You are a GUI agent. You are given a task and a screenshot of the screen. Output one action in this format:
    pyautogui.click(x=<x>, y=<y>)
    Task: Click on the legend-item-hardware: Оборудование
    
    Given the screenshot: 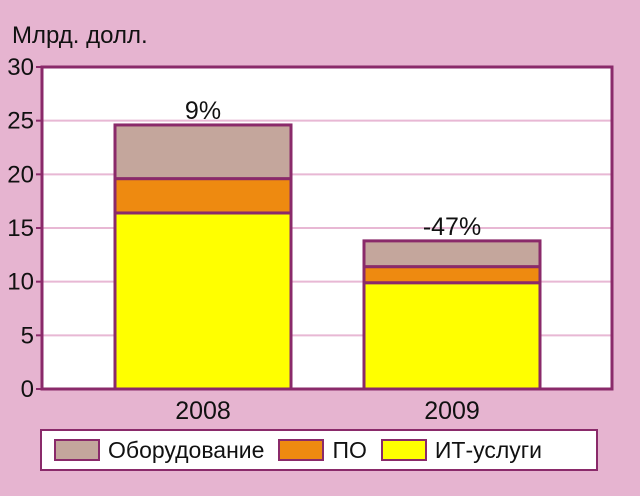 What is the action you would take?
    pyautogui.click(x=159, y=450)
    